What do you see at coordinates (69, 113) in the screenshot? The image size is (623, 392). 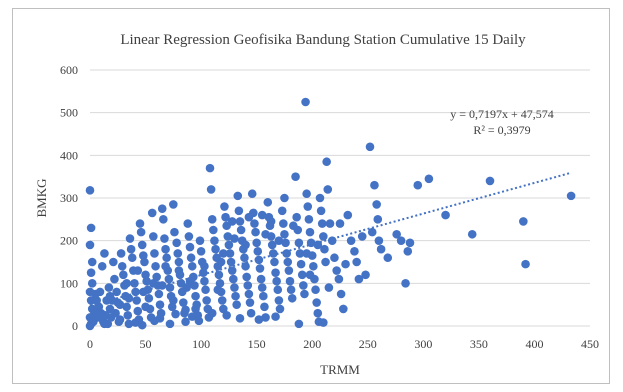 I see `y-tick-label: 500` at bounding box center [69, 113].